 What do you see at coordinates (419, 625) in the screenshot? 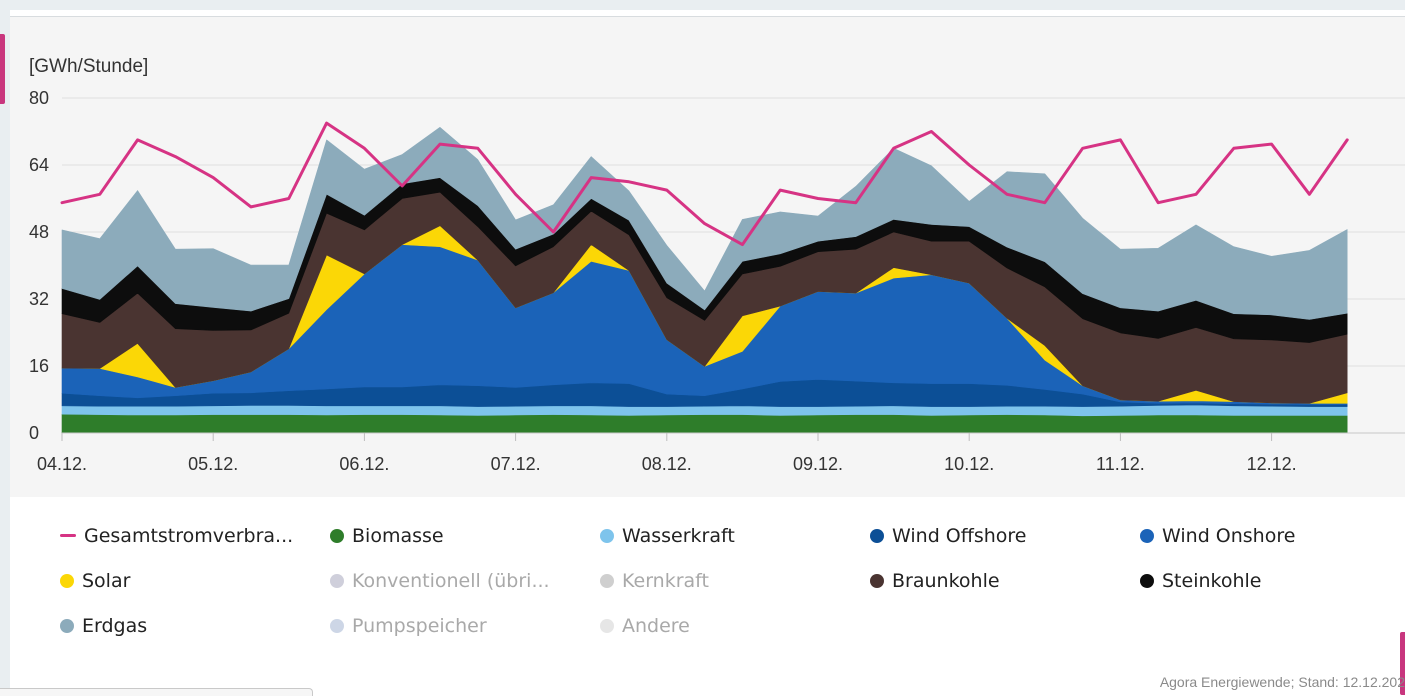
I see `legend-label: Pumpspeicher` at bounding box center [419, 625].